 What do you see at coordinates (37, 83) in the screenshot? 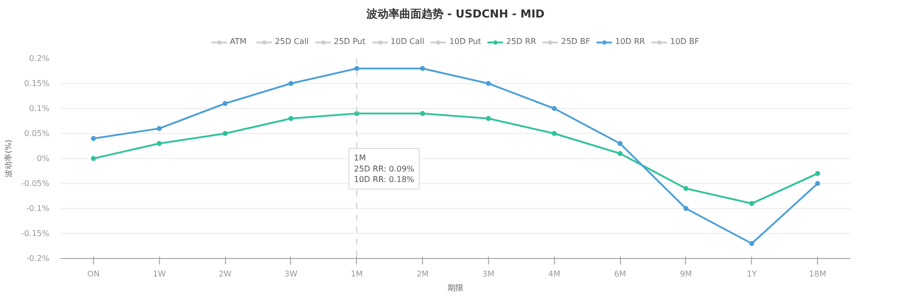
I see `y-tick-label: 0.15%` at bounding box center [37, 83].